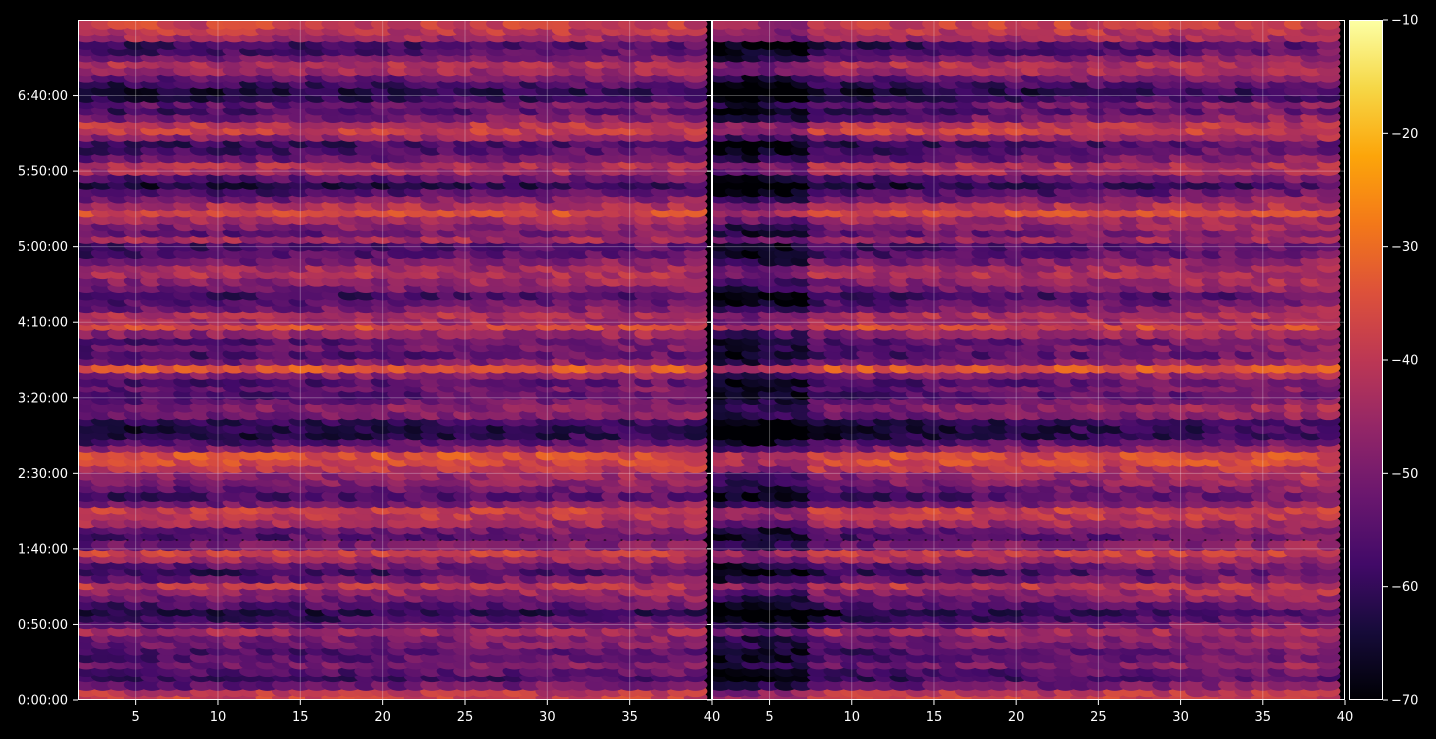  Describe the element at coordinates (43, 172) in the screenshot. I see `y-tick-label: 5:50:00` at that location.